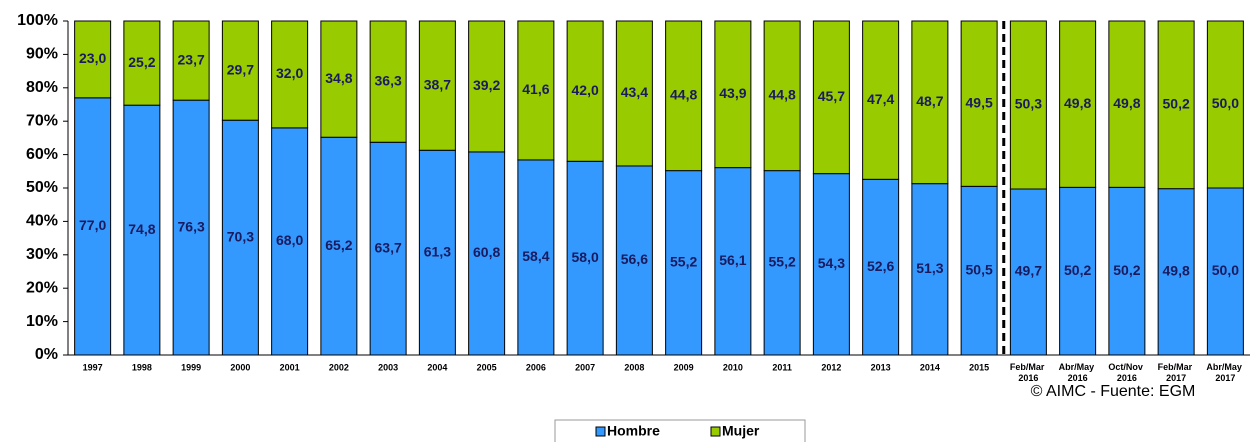 This screenshot has height=442, width=1254. I want to click on y-tick-label: 70%, so click(42, 120).